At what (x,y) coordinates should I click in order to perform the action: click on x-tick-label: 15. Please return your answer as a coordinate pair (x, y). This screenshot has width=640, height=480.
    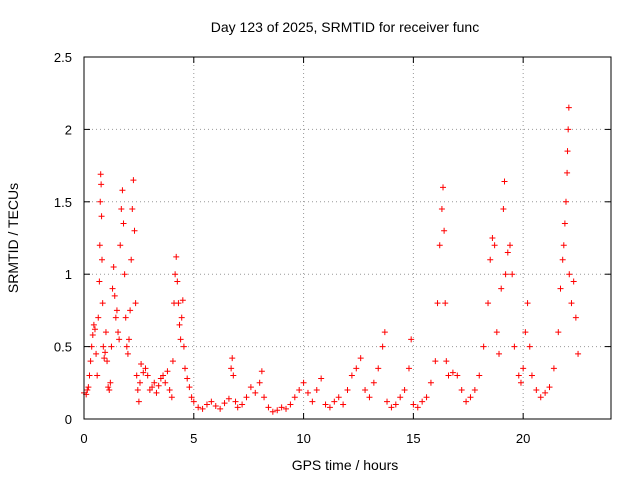
    Looking at the image, I should click on (413, 438).